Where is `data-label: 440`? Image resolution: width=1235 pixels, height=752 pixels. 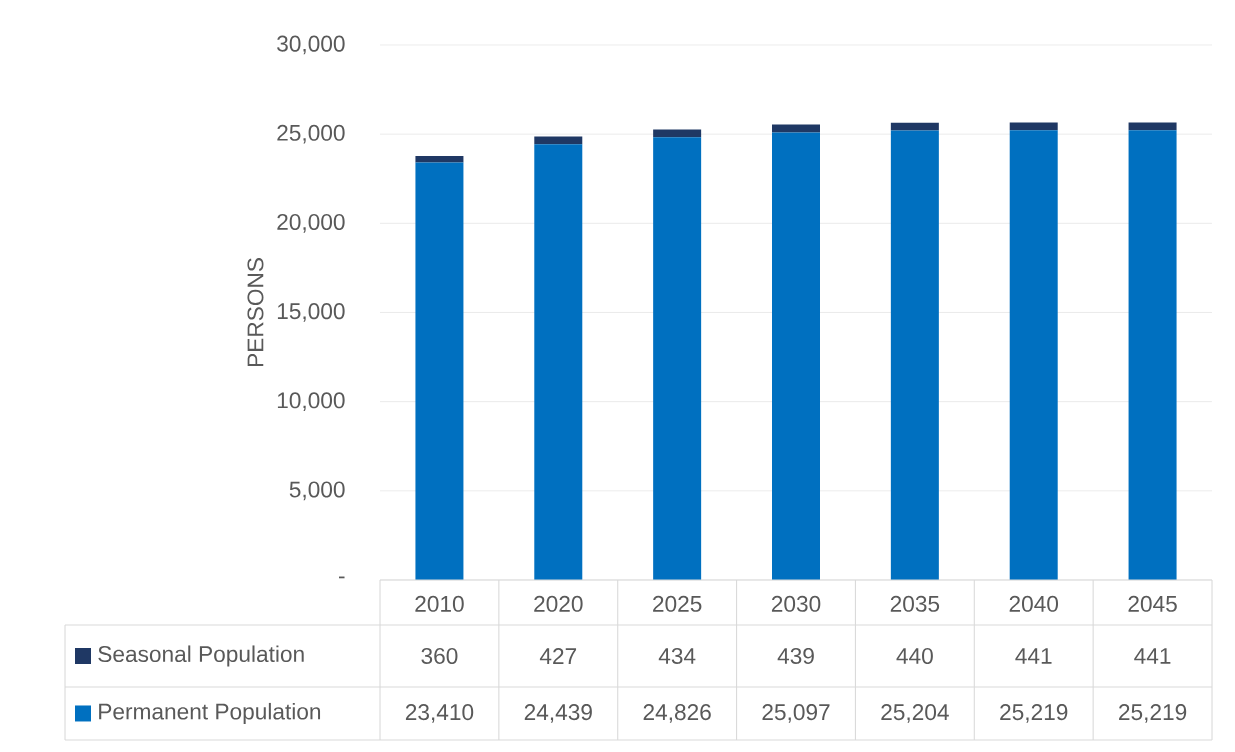 data-label: 440 is located at coordinates (914, 656).